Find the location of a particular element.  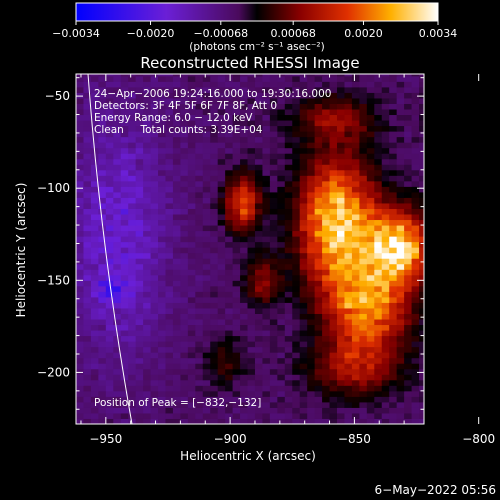

y-tick-label: −50 is located at coordinates (57, 96).